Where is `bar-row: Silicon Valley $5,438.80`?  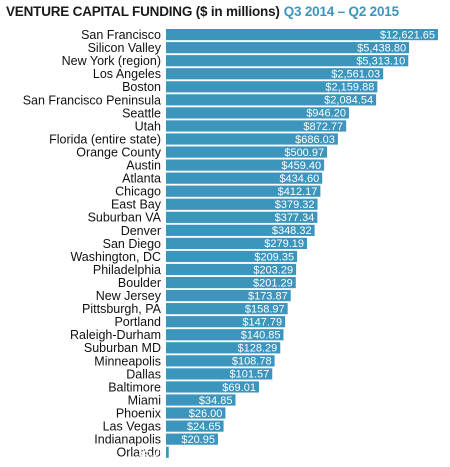 bar-row: Silicon Valley $5,438.80 is located at coordinates (249, 48).